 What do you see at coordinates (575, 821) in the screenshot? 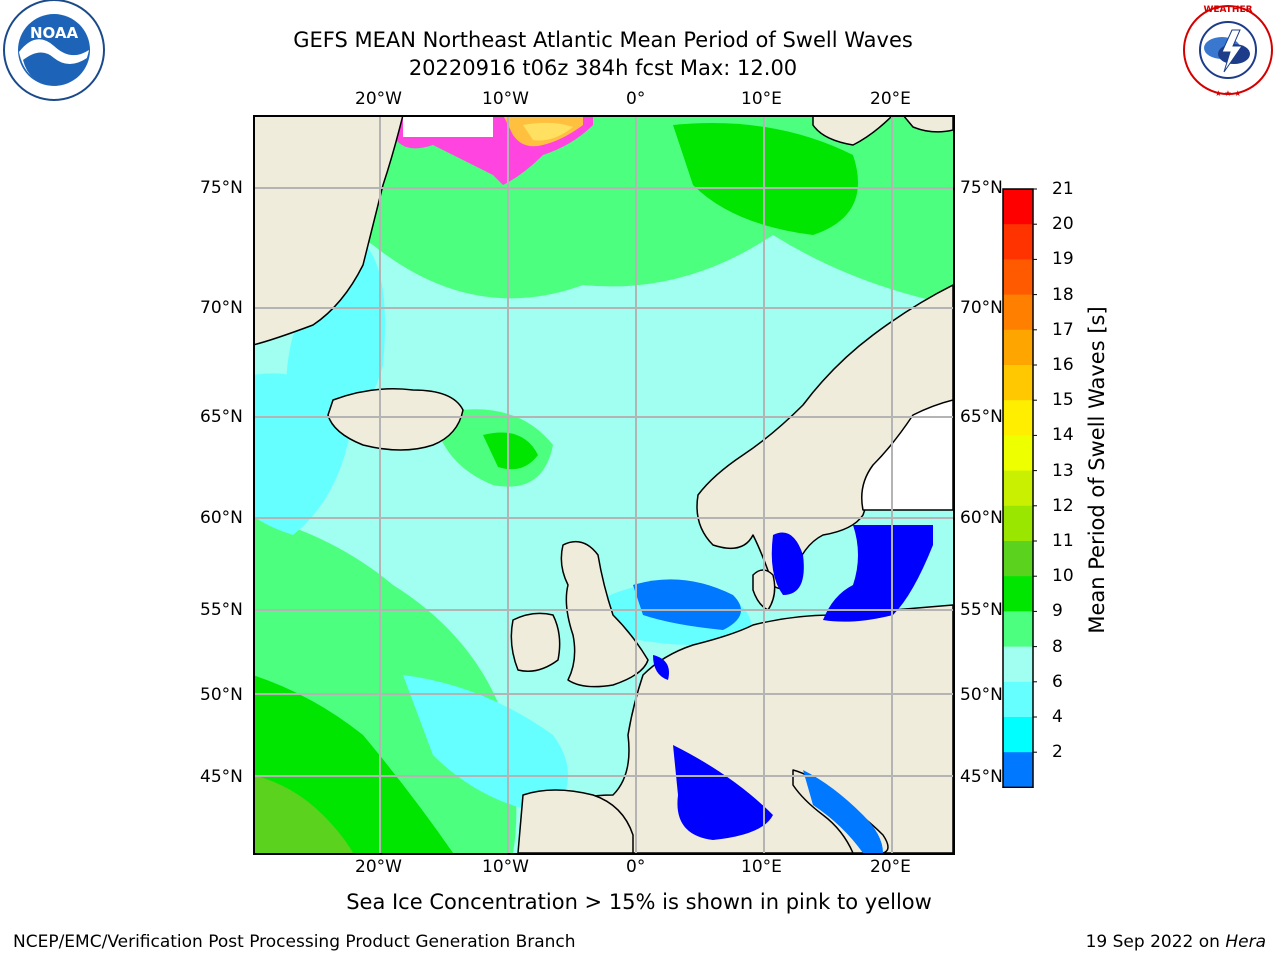
I see `iberia` at bounding box center [575, 821].